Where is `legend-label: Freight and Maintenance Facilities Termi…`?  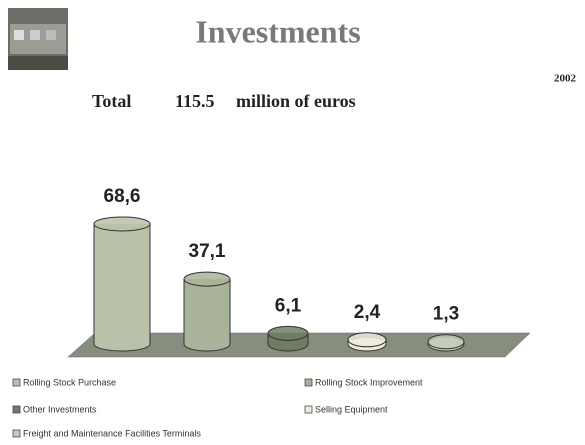 legend-label: Freight and Maintenance Facilities Termi… is located at coordinates (112, 433).